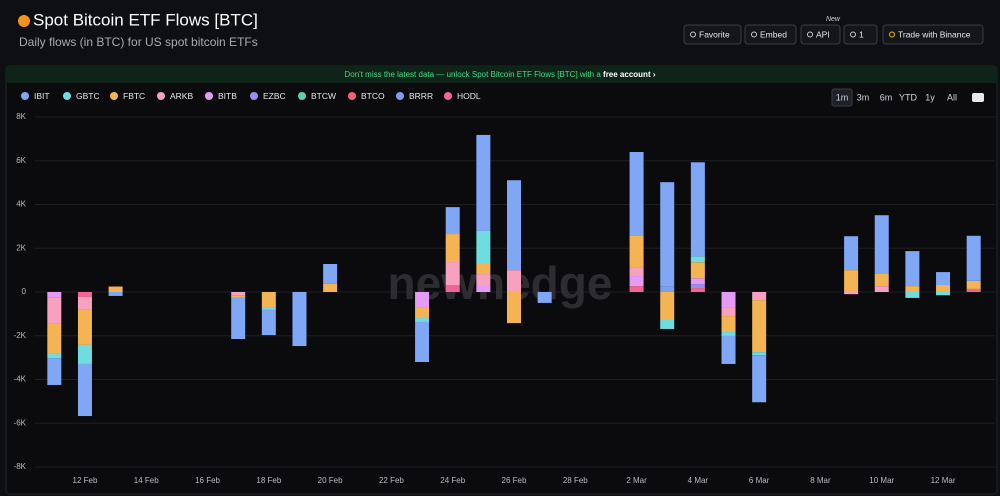 This screenshot has height=496, width=1000. What do you see at coordinates (20, 379) in the screenshot?
I see `y-tick-label: -4K` at bounding box center [20, 379].